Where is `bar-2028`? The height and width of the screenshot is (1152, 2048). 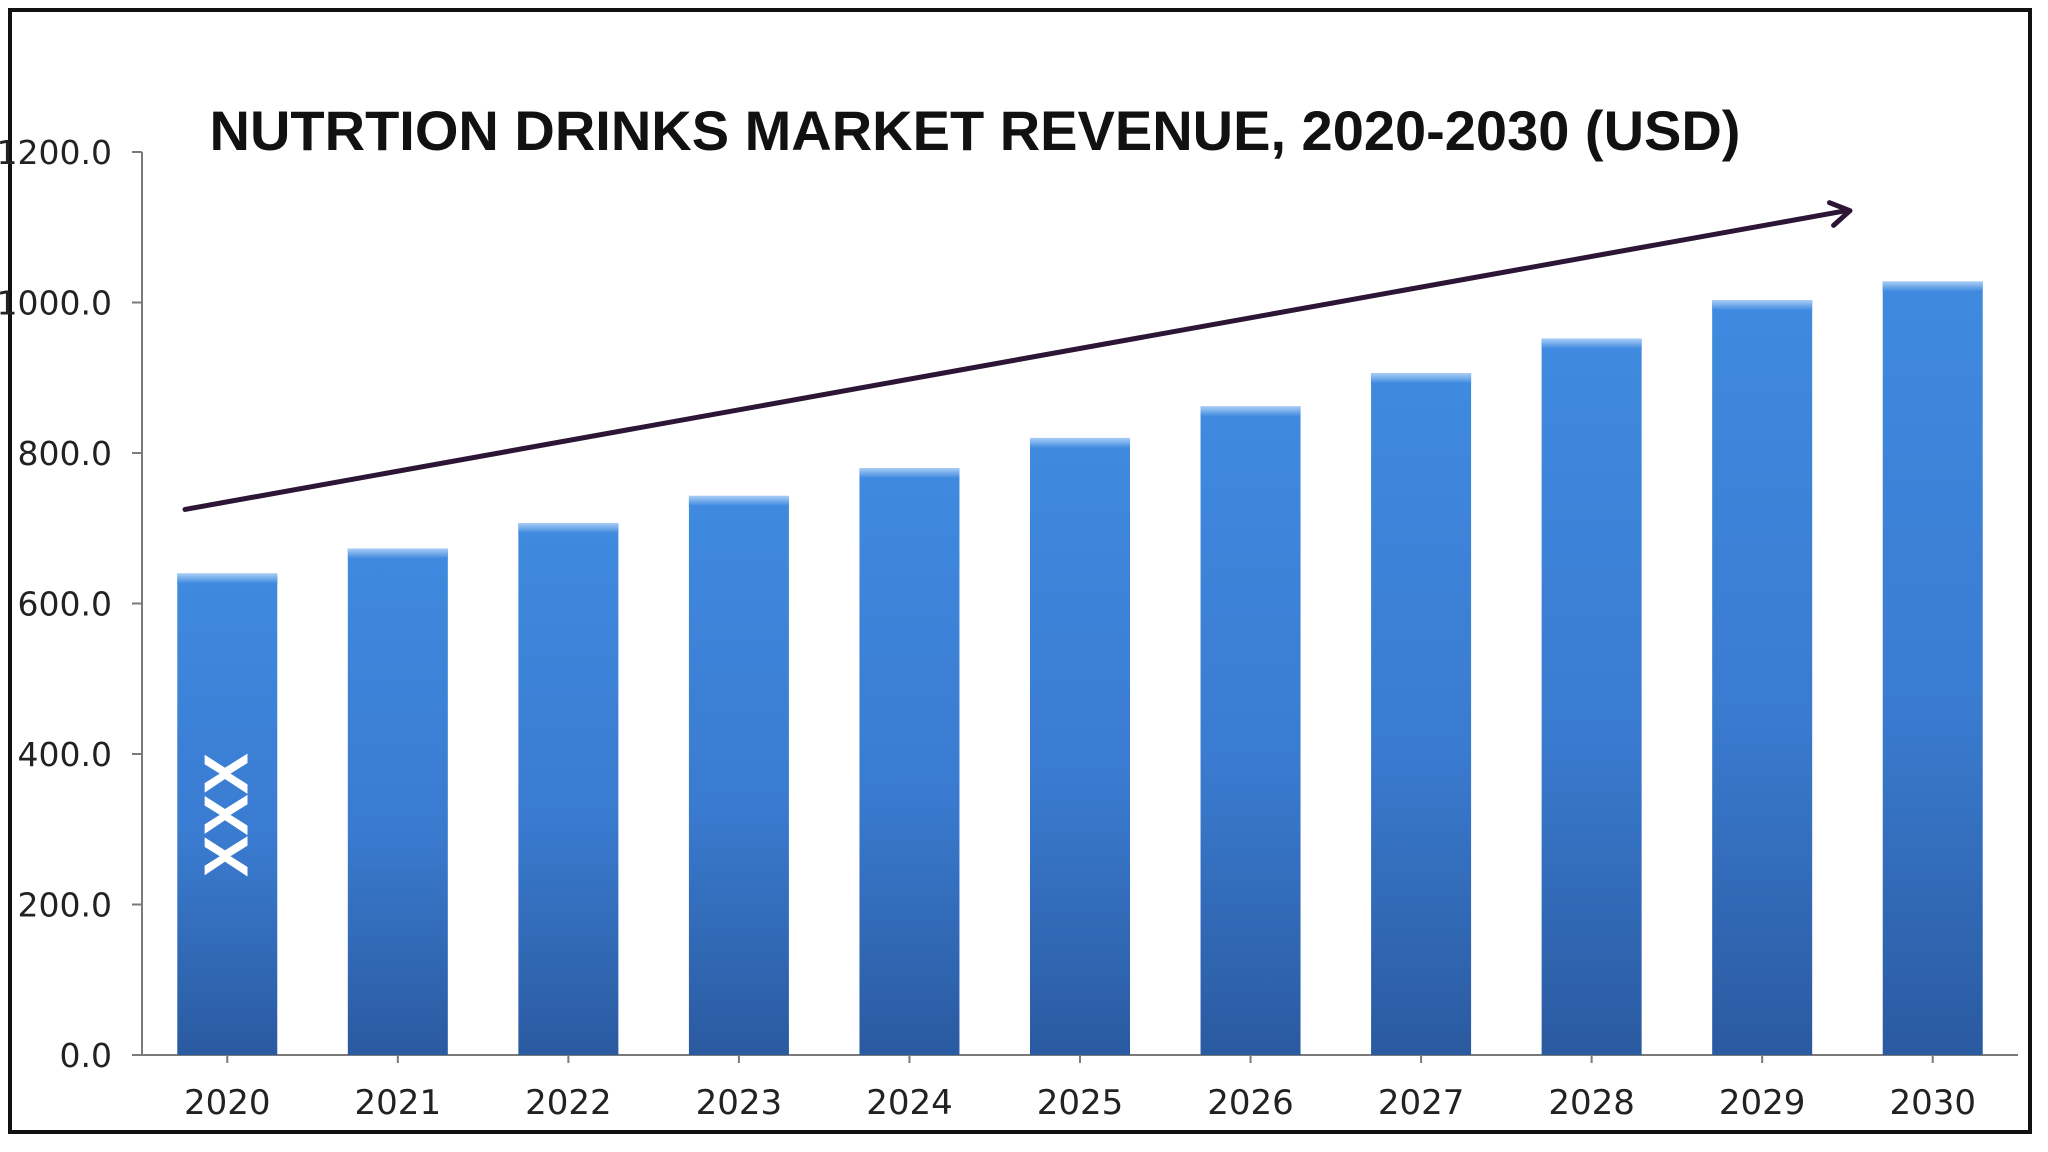
bar-2028 is located at coordinates (1591, 696).